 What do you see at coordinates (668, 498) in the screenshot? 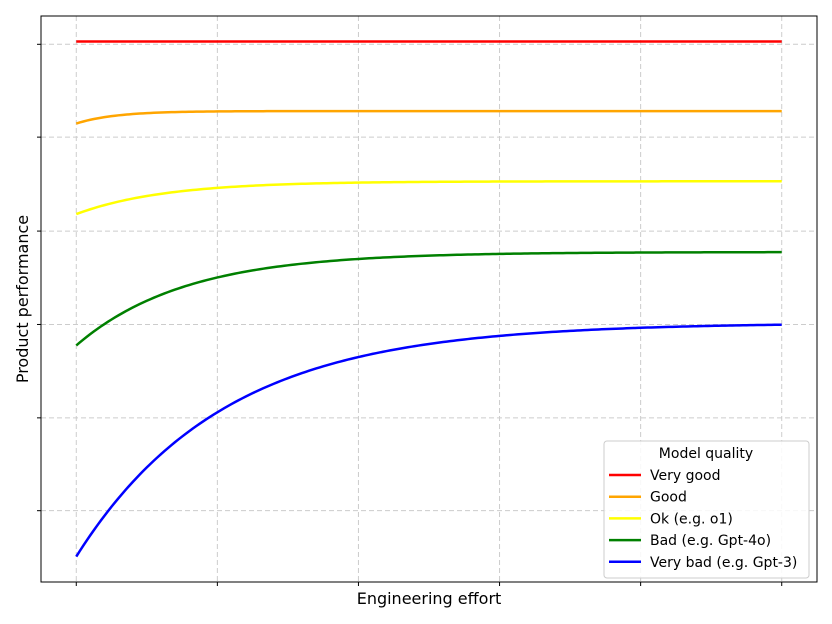
I see `legend-label: Good` at bounding box center [668, 498].